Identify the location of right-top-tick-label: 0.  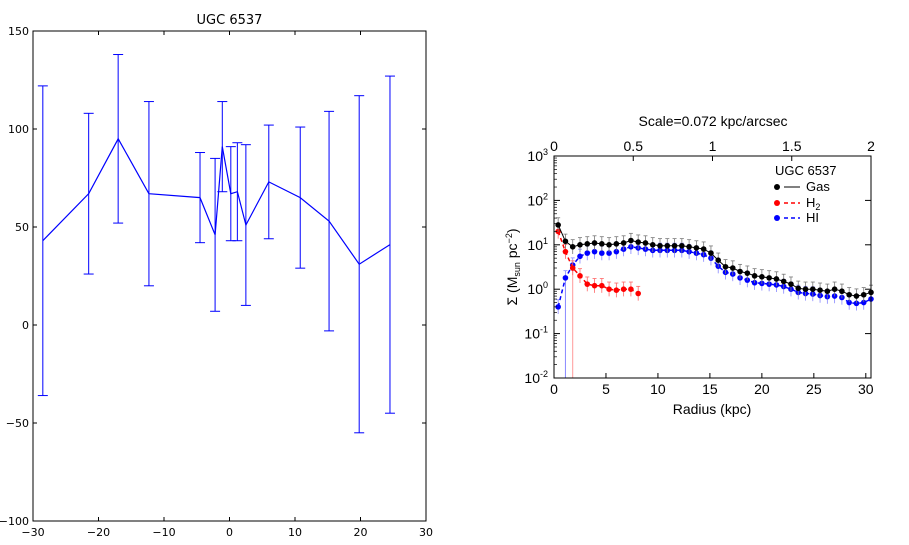
(554, 146).